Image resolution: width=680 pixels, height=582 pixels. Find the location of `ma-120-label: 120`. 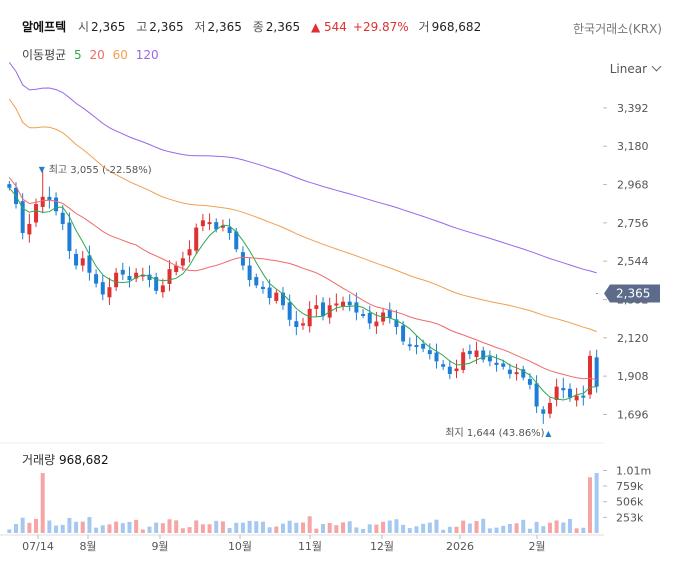

ma-120-label: 120 is located at coordinates (147, 55).